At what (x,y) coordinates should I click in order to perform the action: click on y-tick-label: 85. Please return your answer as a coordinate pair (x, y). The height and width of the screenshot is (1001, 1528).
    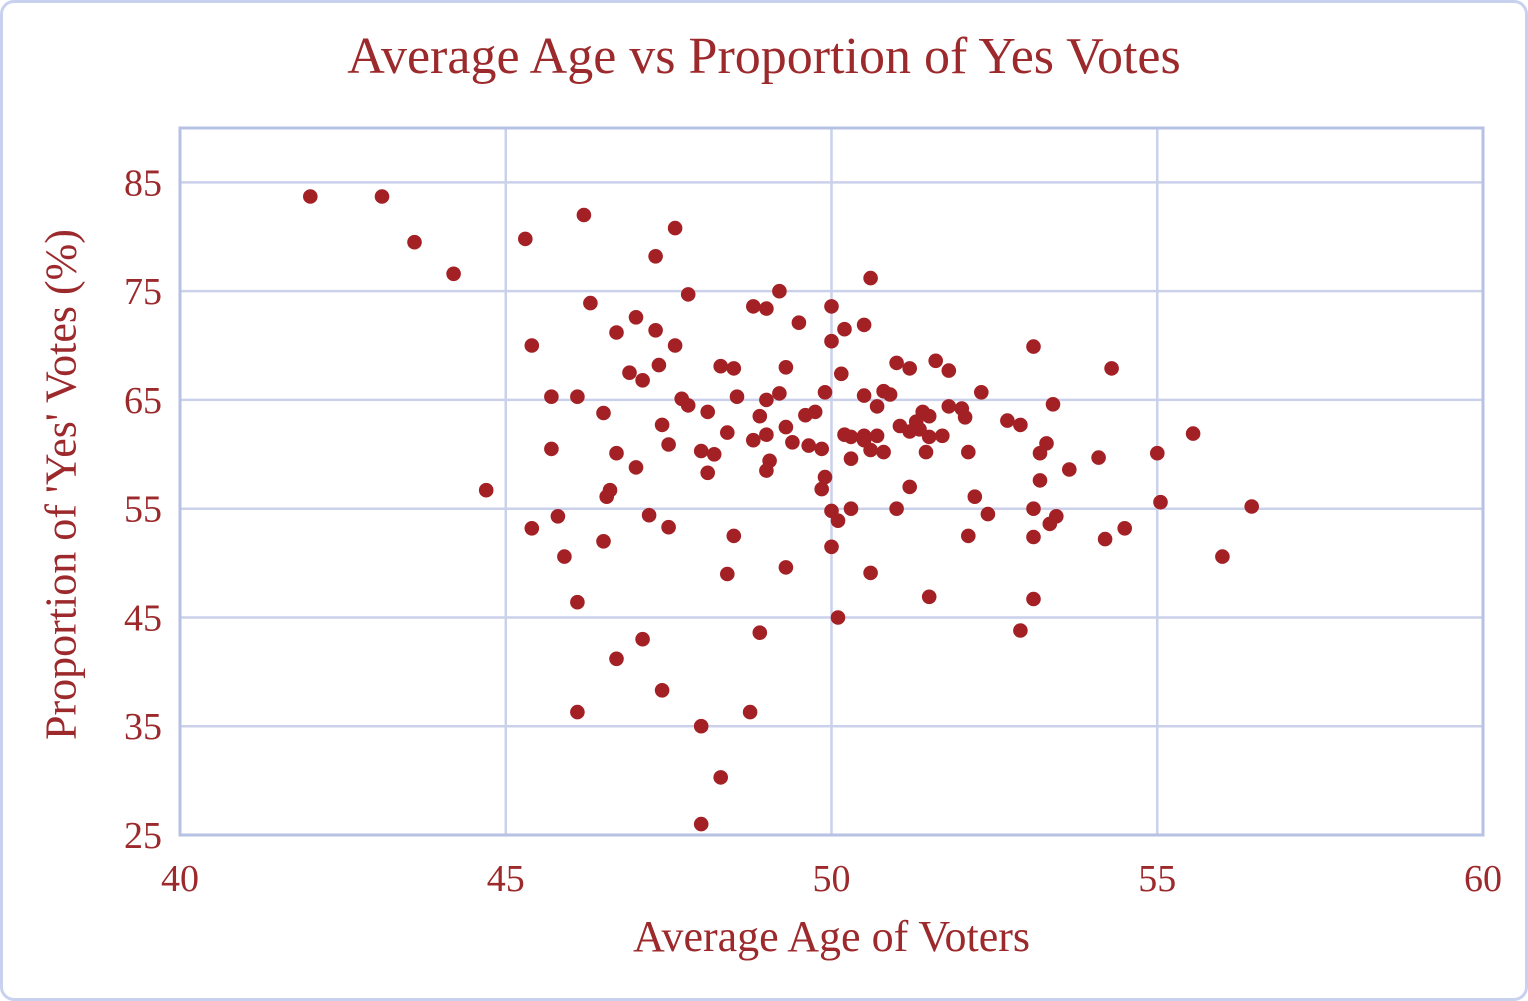
    Looking at the image, I should click on (143, 183).